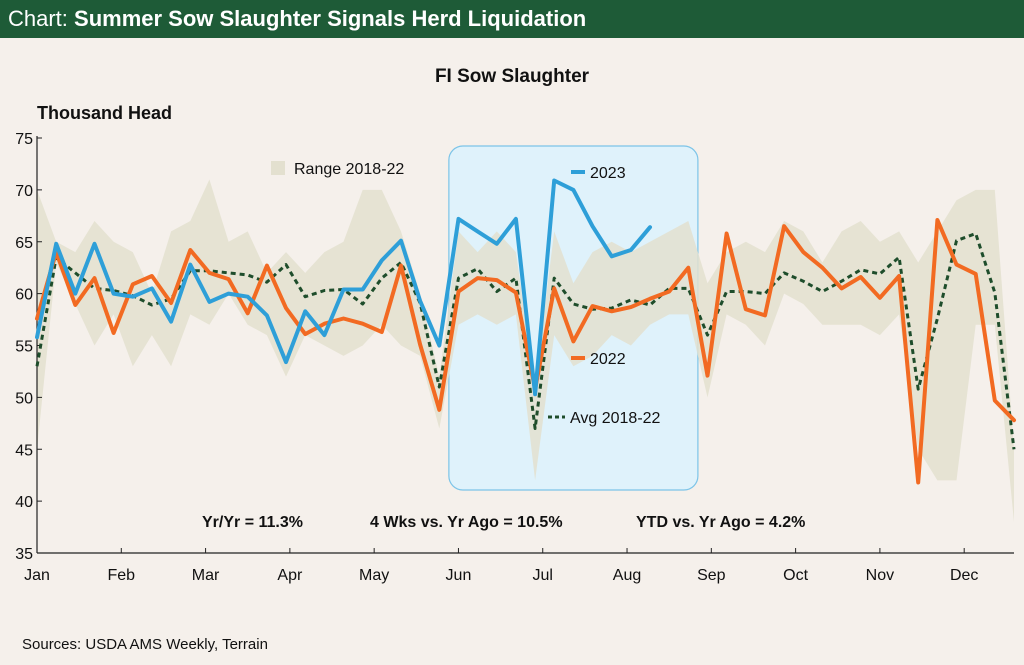  What do you see at coordinates (104, 113) in the screenshot?
I see `y-axis-label: Thousand Head` at bounding box center [104, 113].